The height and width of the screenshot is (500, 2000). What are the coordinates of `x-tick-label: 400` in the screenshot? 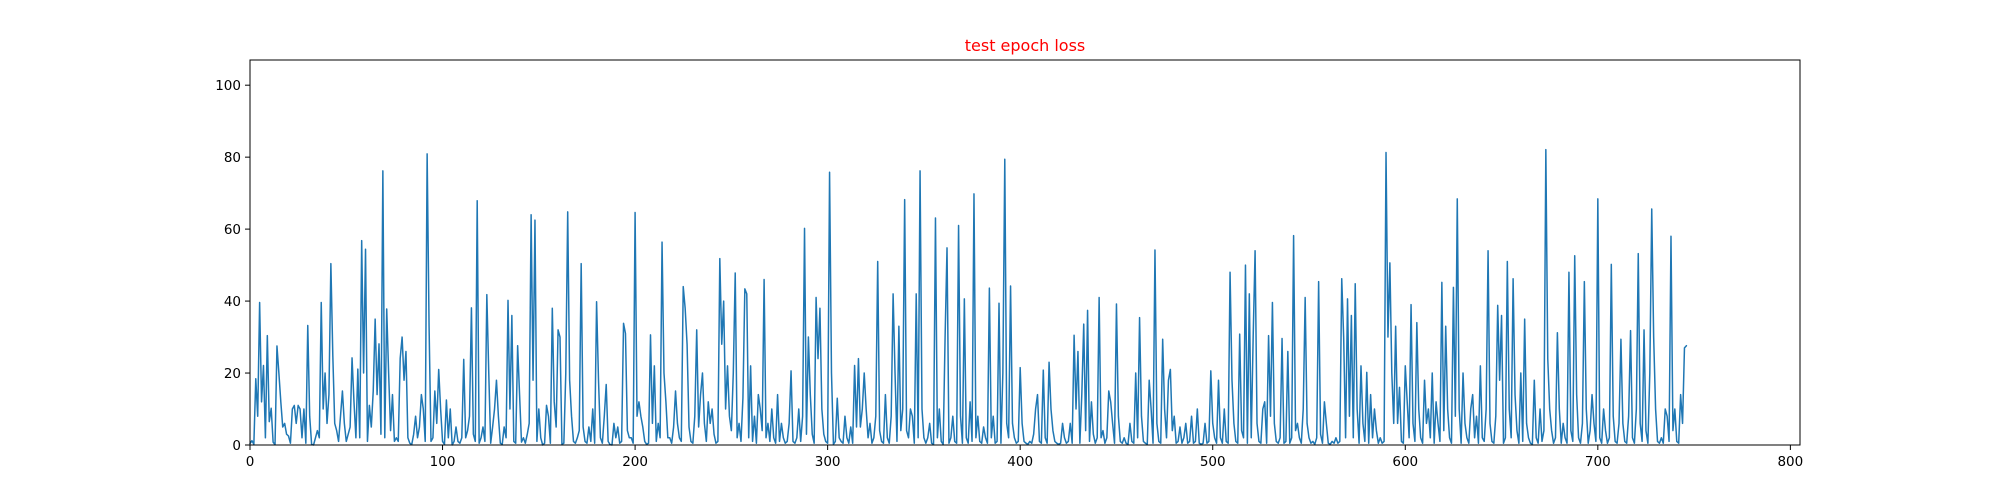 It's located at (1020, 462).